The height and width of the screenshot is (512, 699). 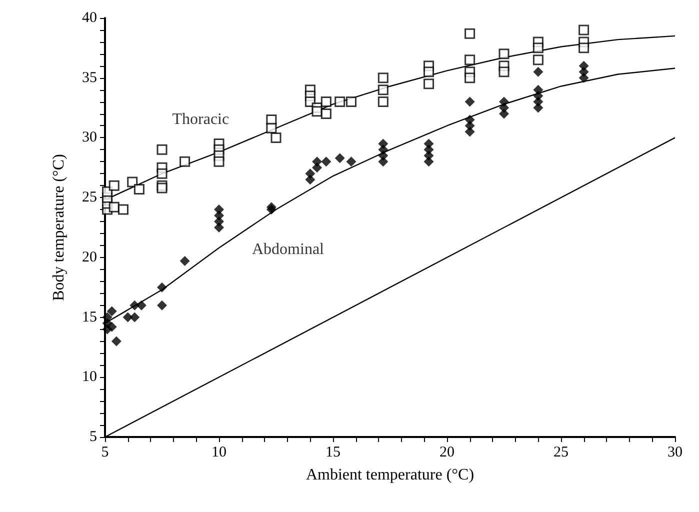 What do you see at coordinates (89, 138) in the screenshot?
I see `y-tick-label: 30` at bounding box center [89, 138].